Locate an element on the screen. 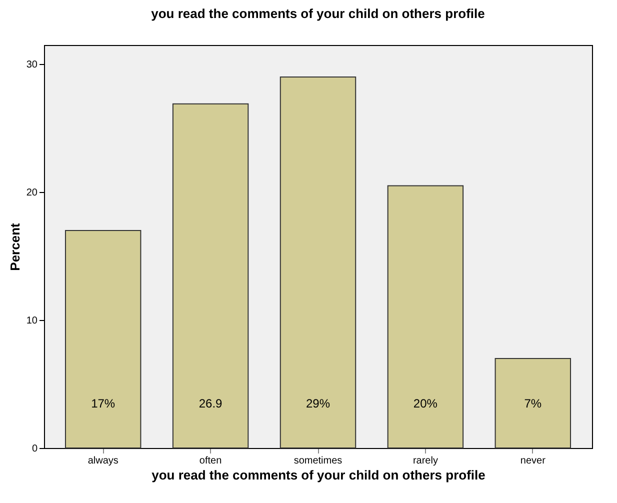  y-axis-title: Percent is located at coordinates (14, 246).